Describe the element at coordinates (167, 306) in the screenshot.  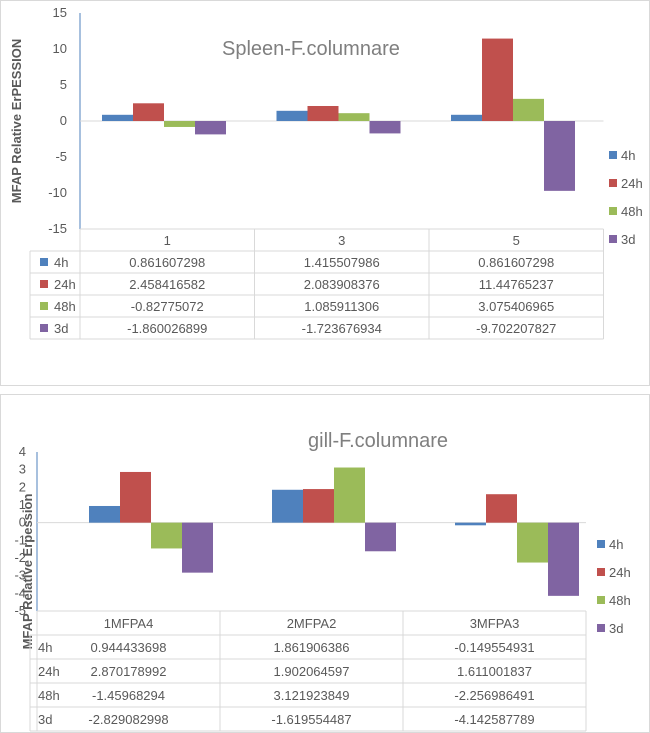
I see `data-label: -0.82775072` at that location.